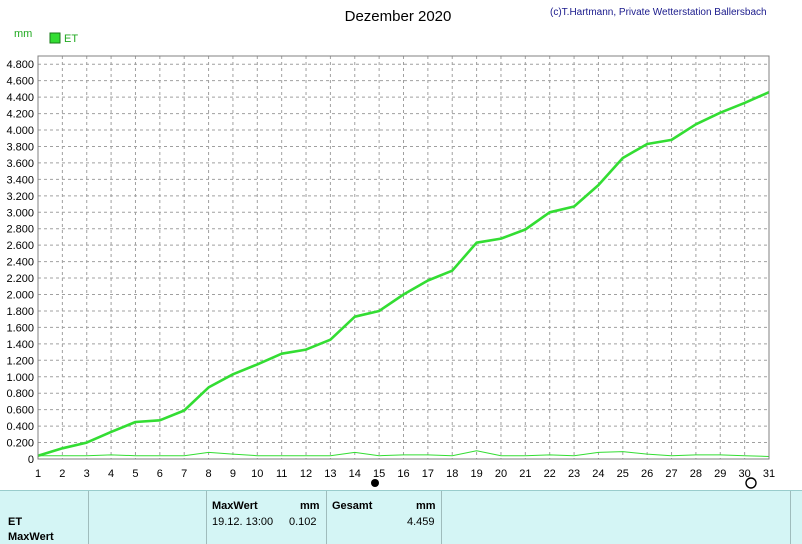 This screenshot has height=544, width=802. I want to click on y-tick-label: 2.800, so click(20, 230).